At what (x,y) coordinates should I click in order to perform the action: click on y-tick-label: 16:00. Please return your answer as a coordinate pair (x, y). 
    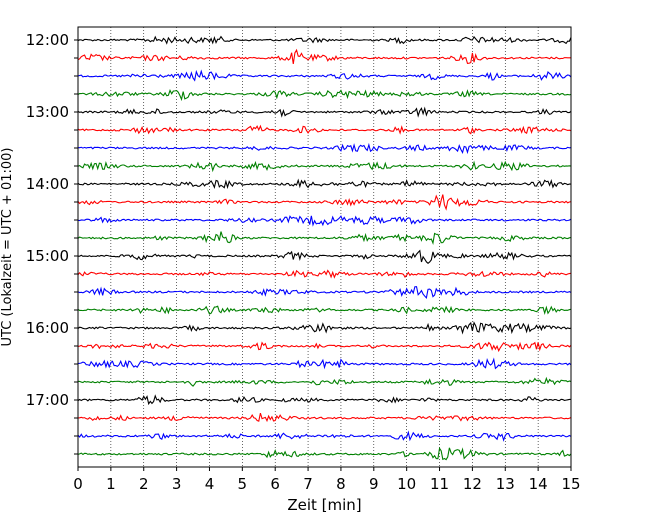
    Looking at the image, I should click on (47, 328).